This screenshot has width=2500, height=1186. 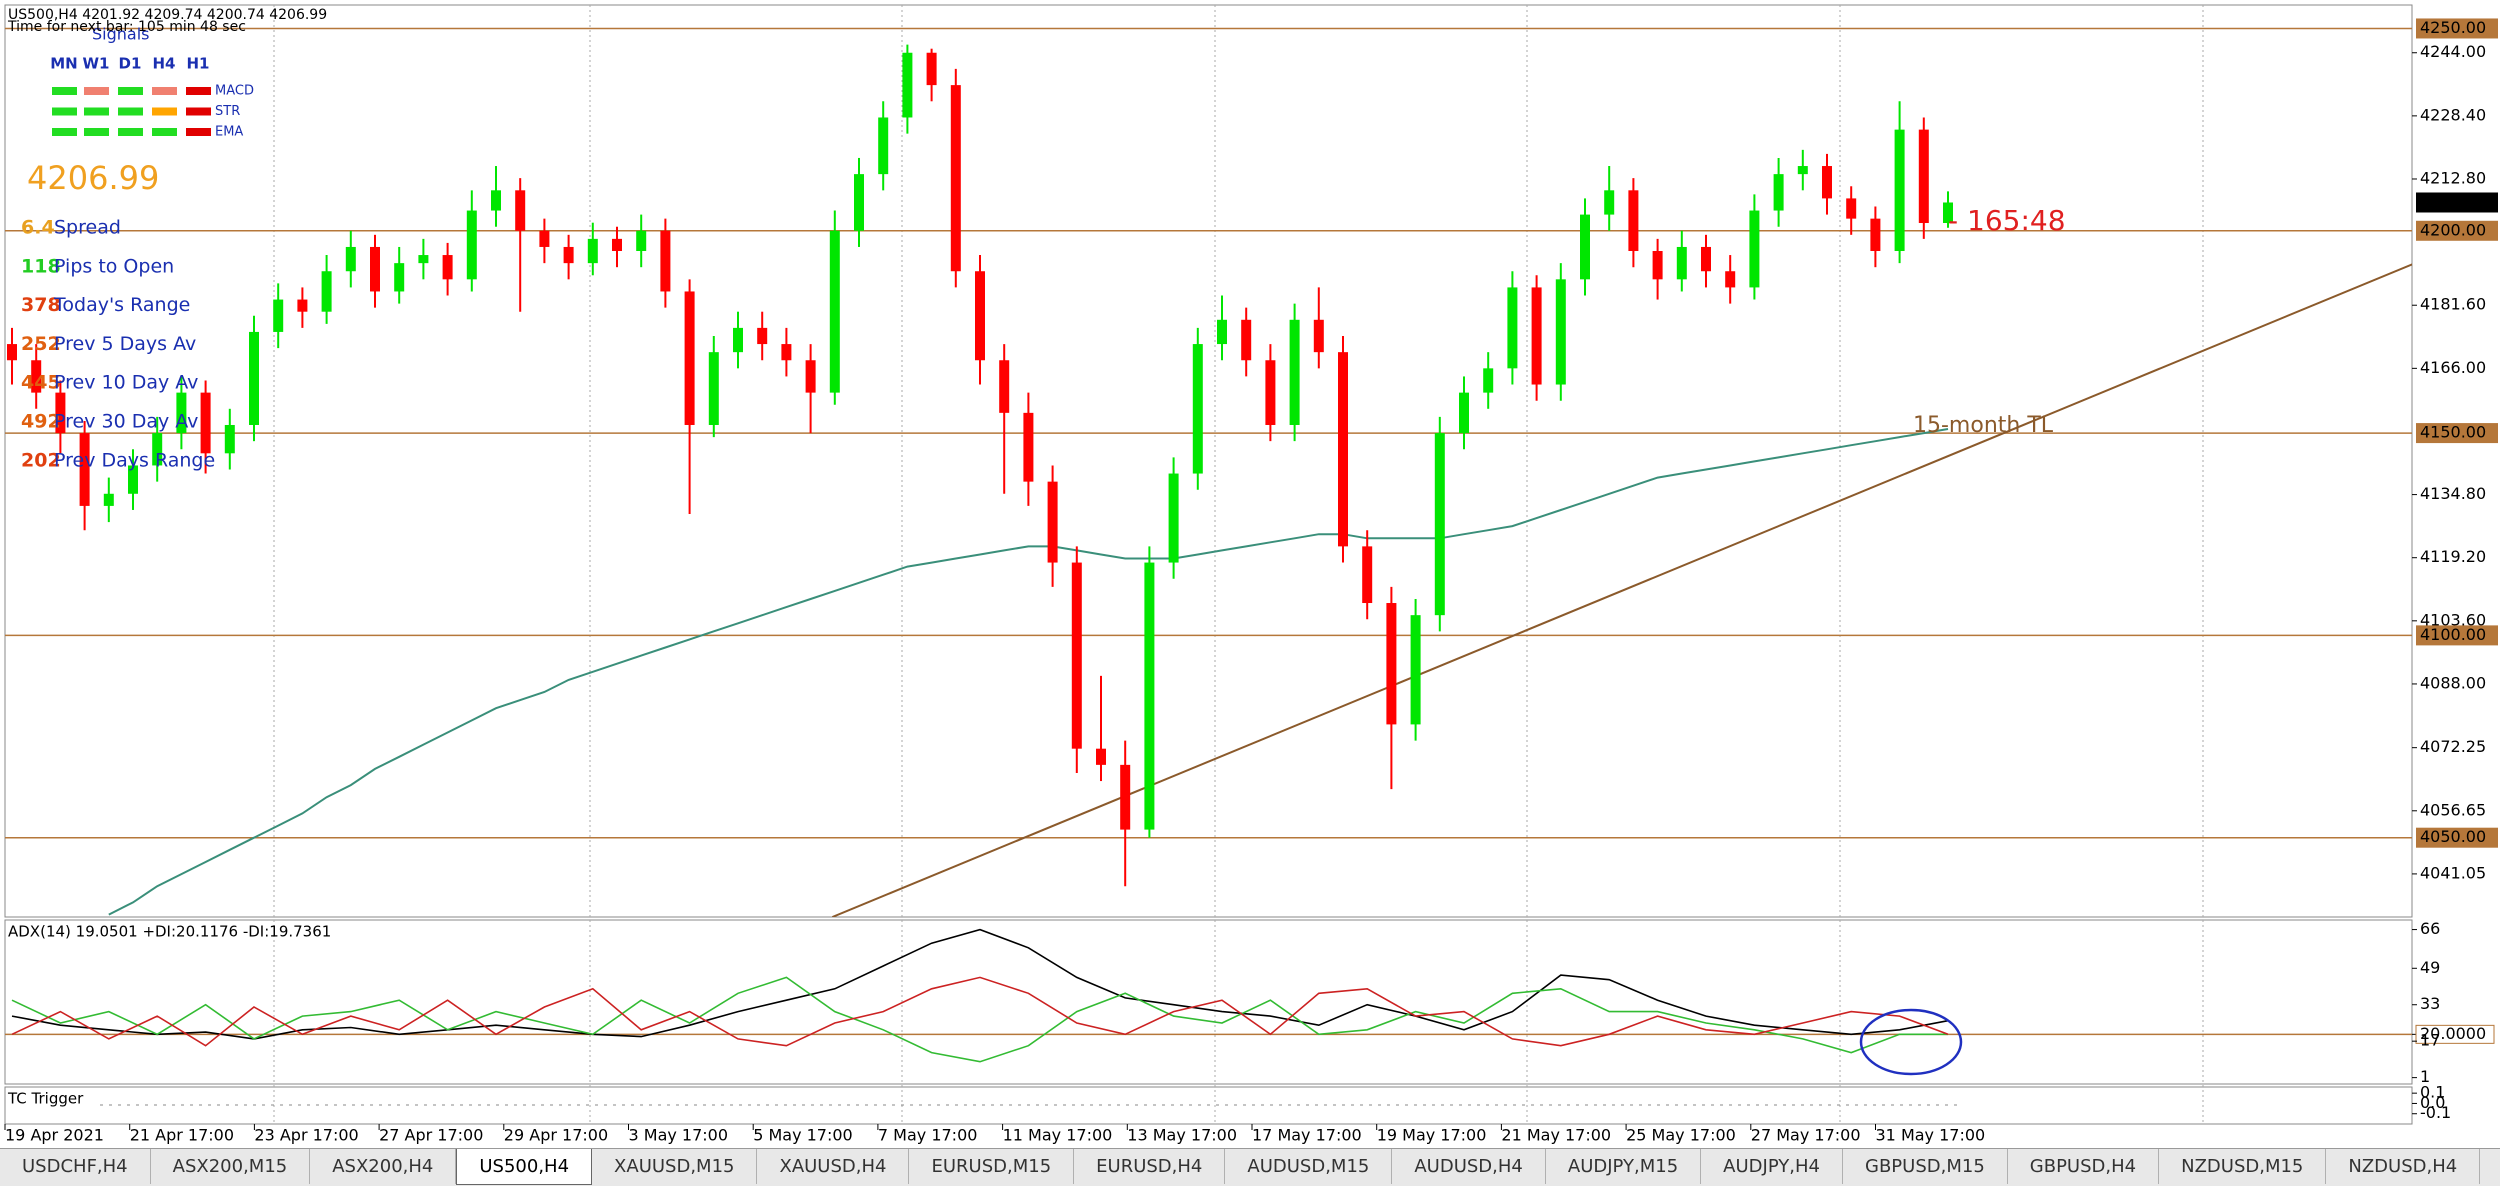 What do you see at coordinates (2490, 1166) in the screenshot?
I see `chart-tab: USDJPY,M15` at bounding box center [2490, 1166].